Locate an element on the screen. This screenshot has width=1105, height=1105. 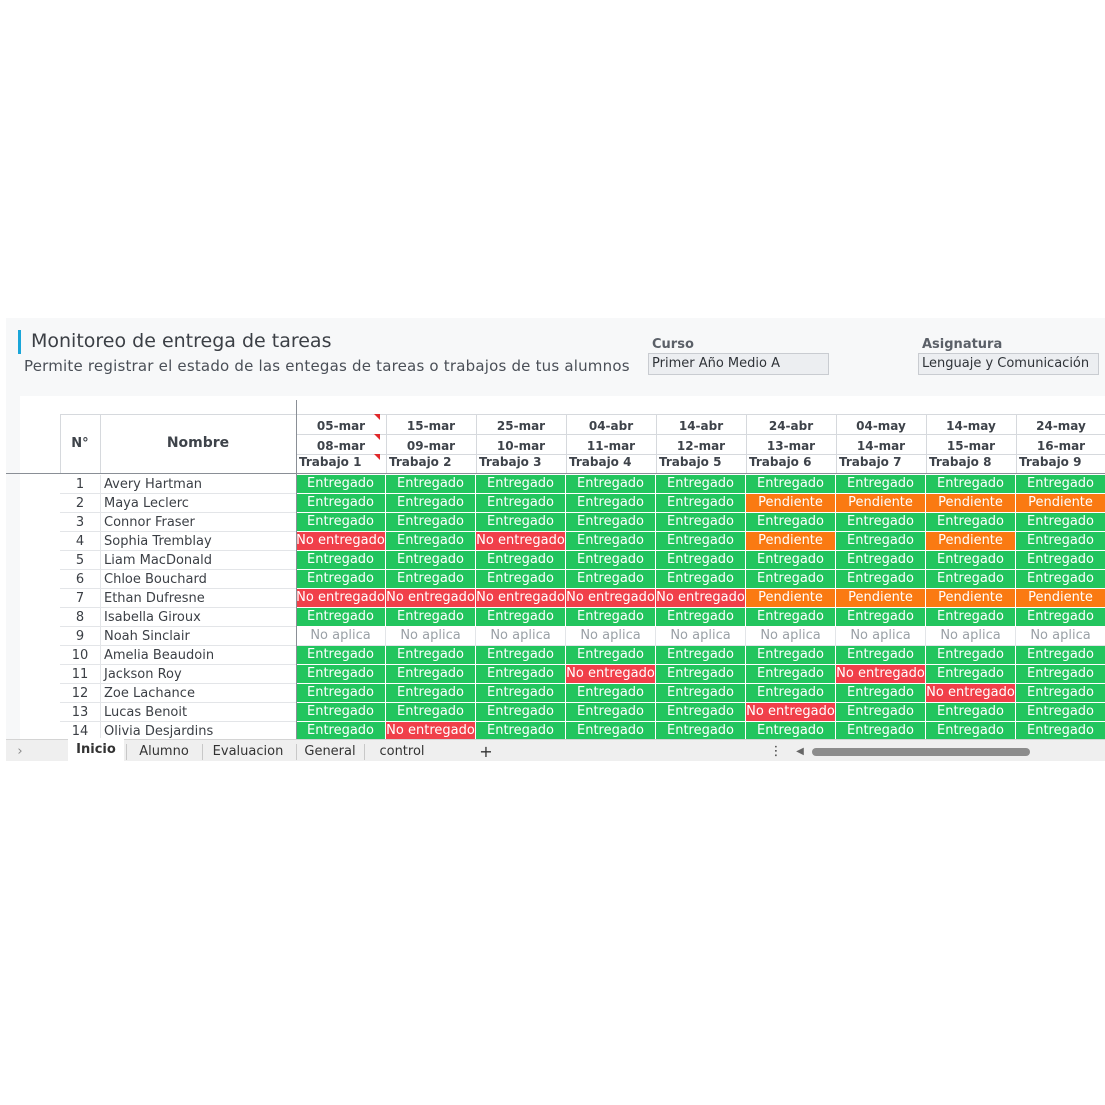
student-name: Jackson Roy is located at coordinates (198, 674).